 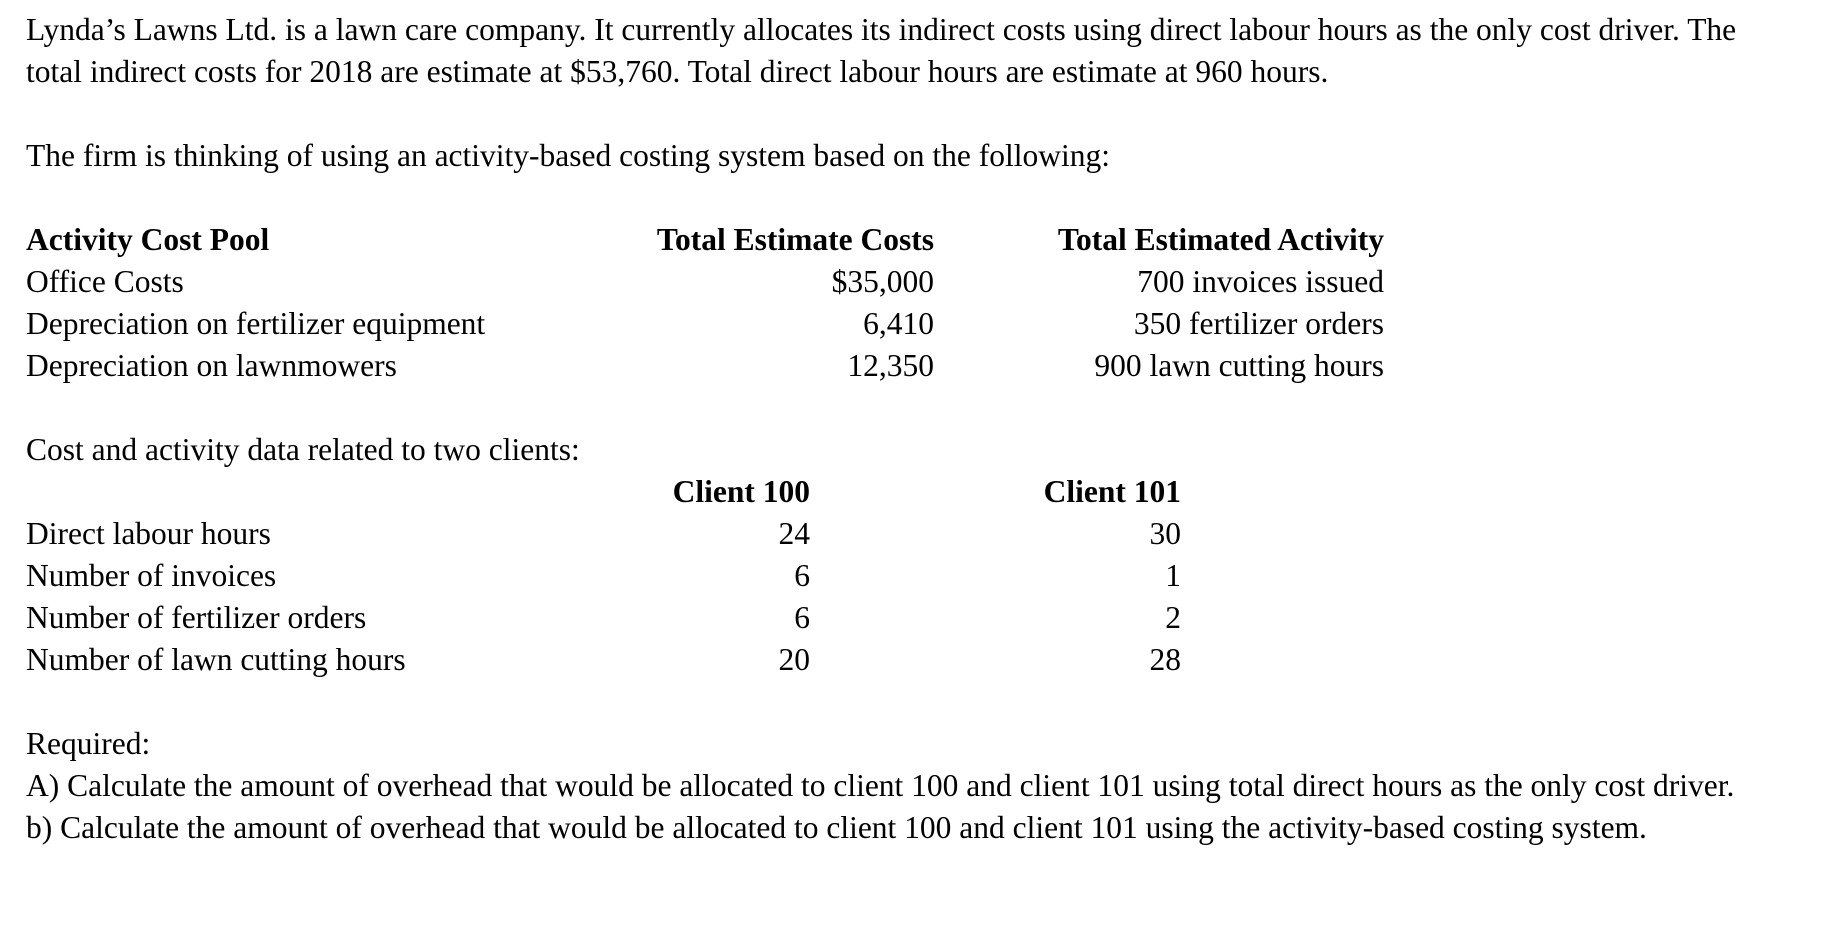 What do you see at coordinates (1239, 365) in the screenshot?
I see `activity-level: 900 lawn cutting hours` at bounding box center [1239, 365].